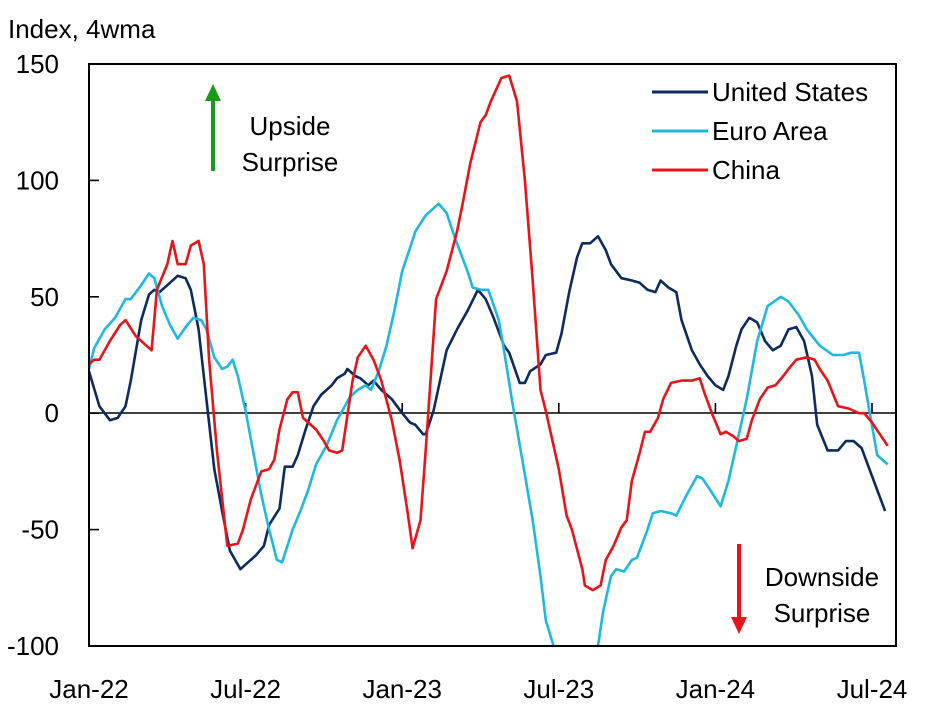 The width and height of the screenshot is (928, 708). I want to click on legend: United States Euro Area China, so click(765, 131).